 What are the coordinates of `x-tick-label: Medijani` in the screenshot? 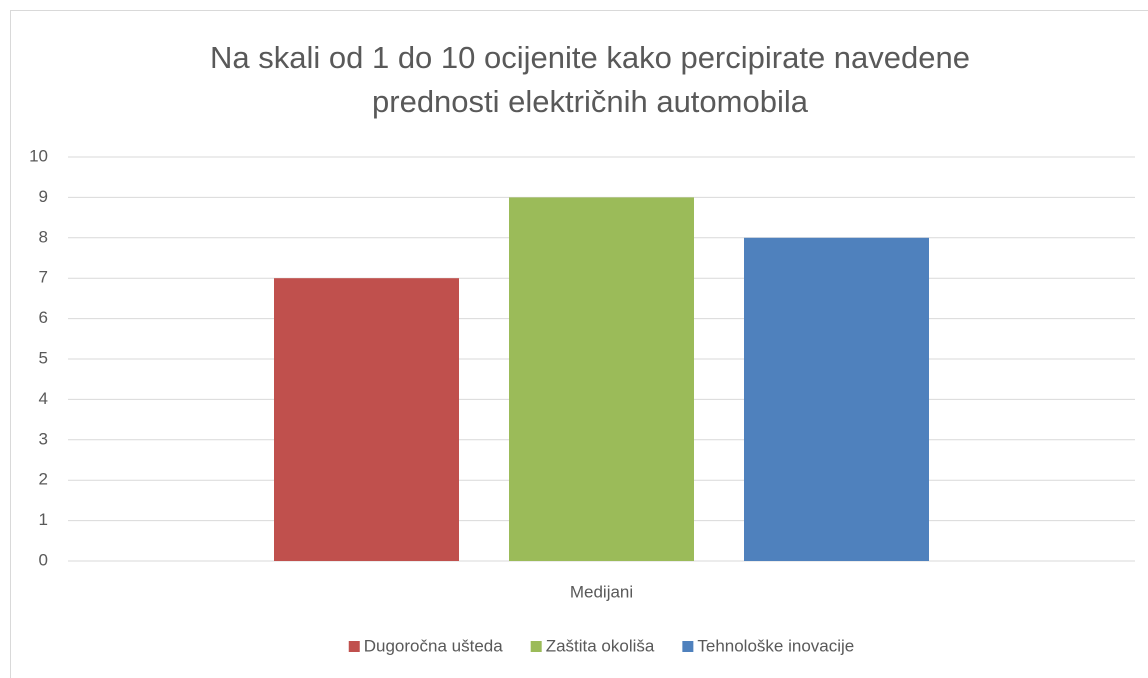 It's located at (601, 591).